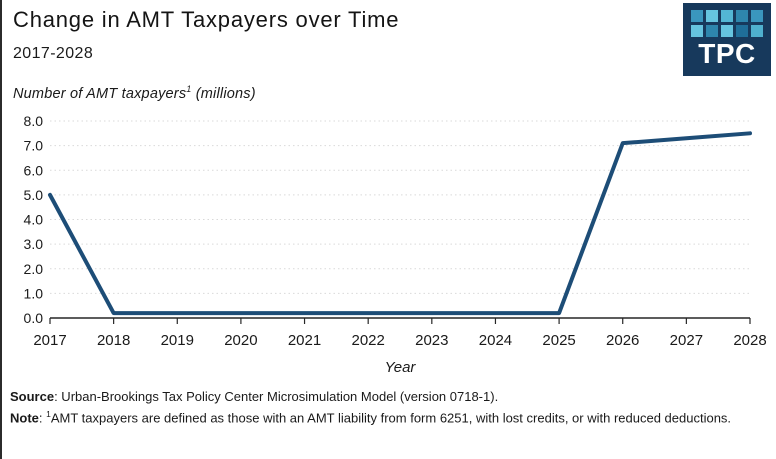 Image resolution: width=776 pixels, height=459 pixels. I want to click on x-tick-label: 2024, so click(495, 340).